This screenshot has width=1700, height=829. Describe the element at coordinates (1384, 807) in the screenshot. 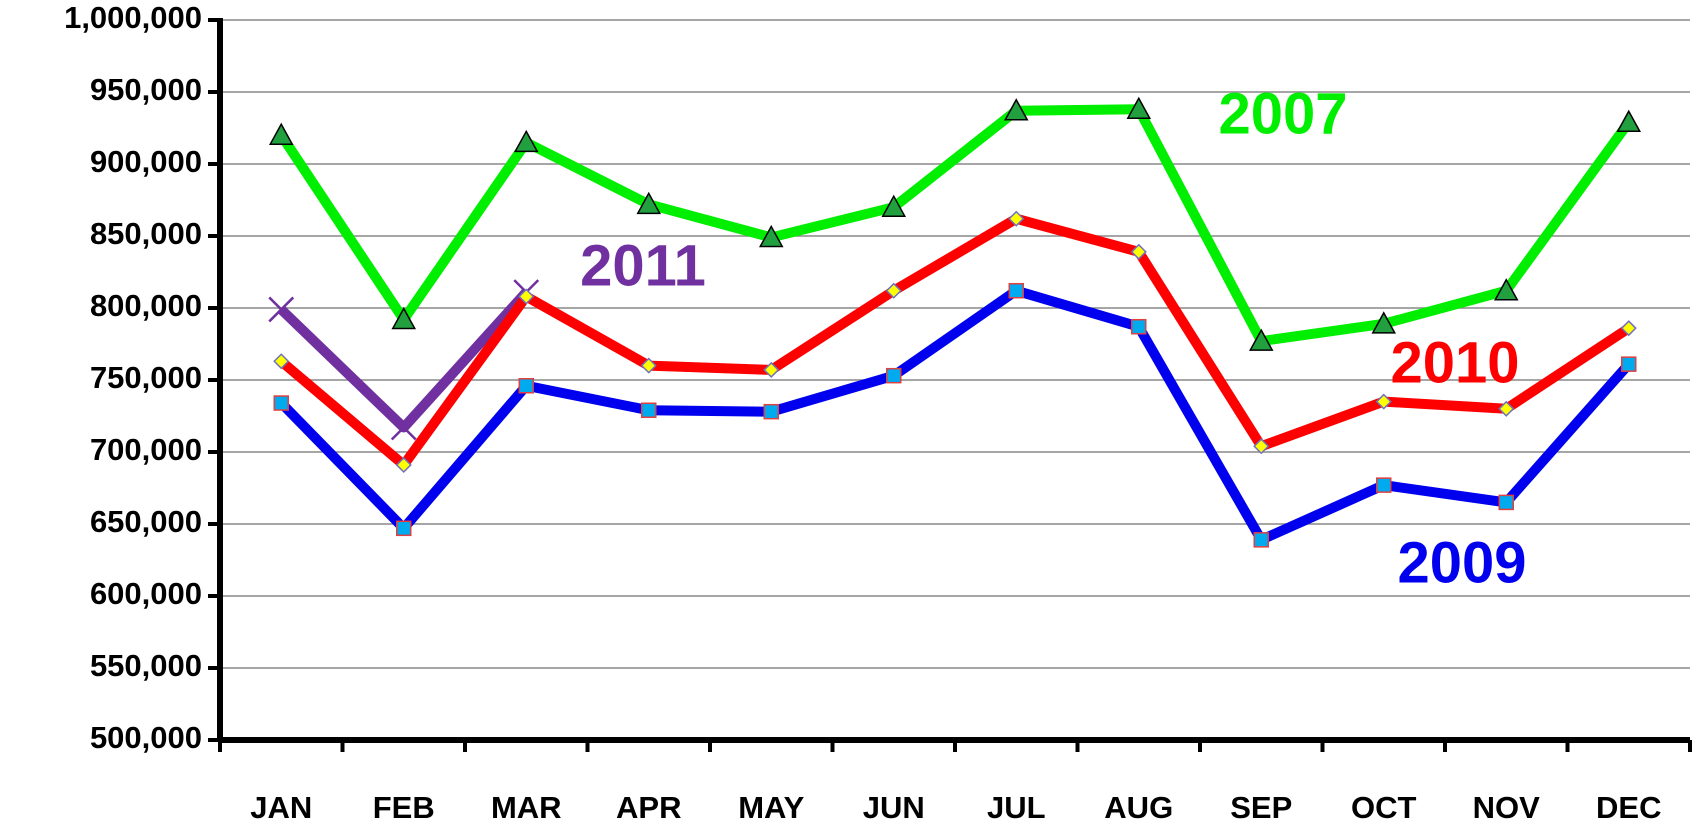

I see `x-tick-label: OCT` at that location.